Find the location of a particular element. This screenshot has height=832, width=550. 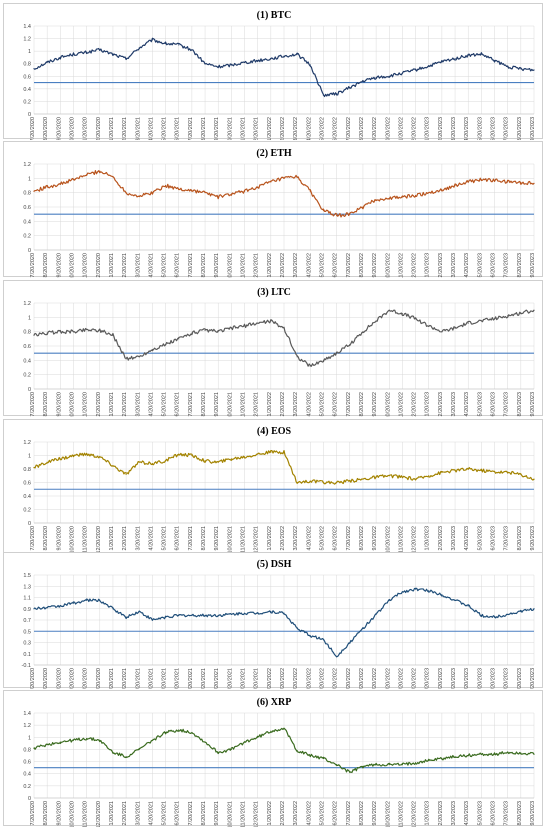

x-tick-label: 3/20/2023 is located at coordinates (454, 813).